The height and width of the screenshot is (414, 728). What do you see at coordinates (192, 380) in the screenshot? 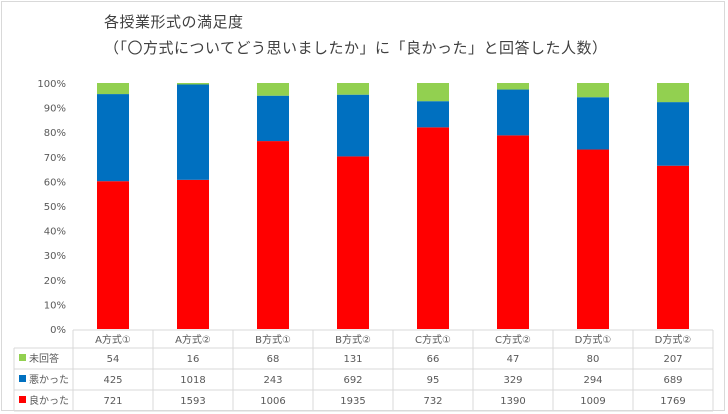
I see `data-table-value: 1018` at bounding box center [192, 380].